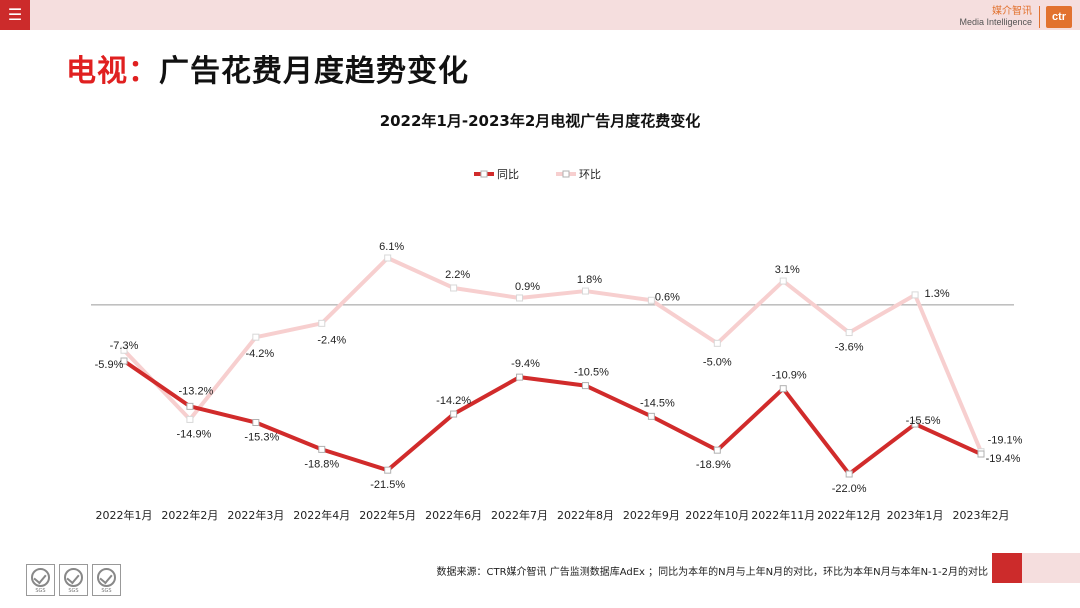  Describe the element at coordinates (1007, 568) in the screenshot. I see `footer-accent-red` at that location.